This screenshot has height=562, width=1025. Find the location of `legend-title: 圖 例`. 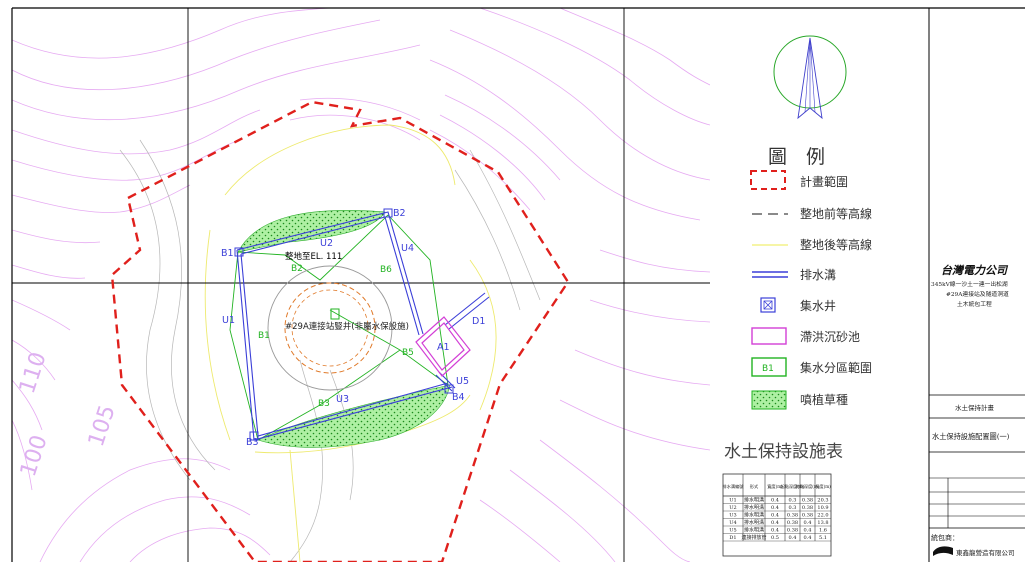

legend-title: 圖 例 is located at coordinates (796, 157).